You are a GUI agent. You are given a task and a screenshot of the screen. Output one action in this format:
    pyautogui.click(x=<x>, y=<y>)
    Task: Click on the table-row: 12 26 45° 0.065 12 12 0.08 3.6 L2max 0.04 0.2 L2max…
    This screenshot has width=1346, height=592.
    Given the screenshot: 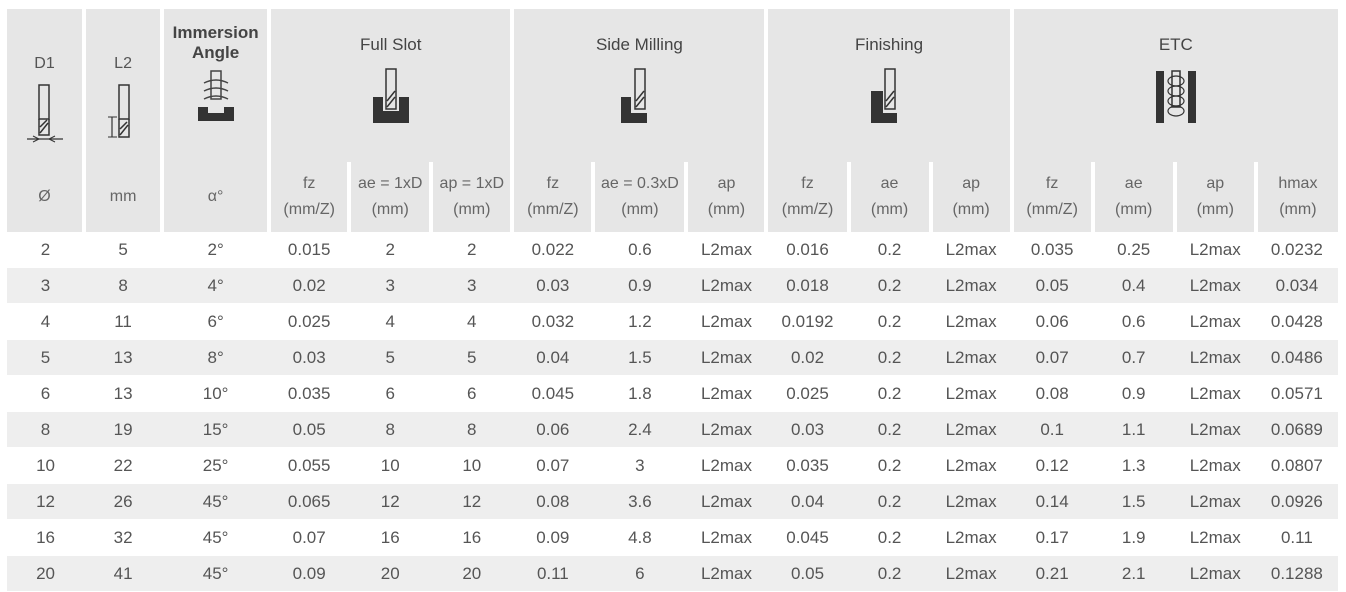 What is the action you would take?
    pyautogui.click(x=672, y=502)
    